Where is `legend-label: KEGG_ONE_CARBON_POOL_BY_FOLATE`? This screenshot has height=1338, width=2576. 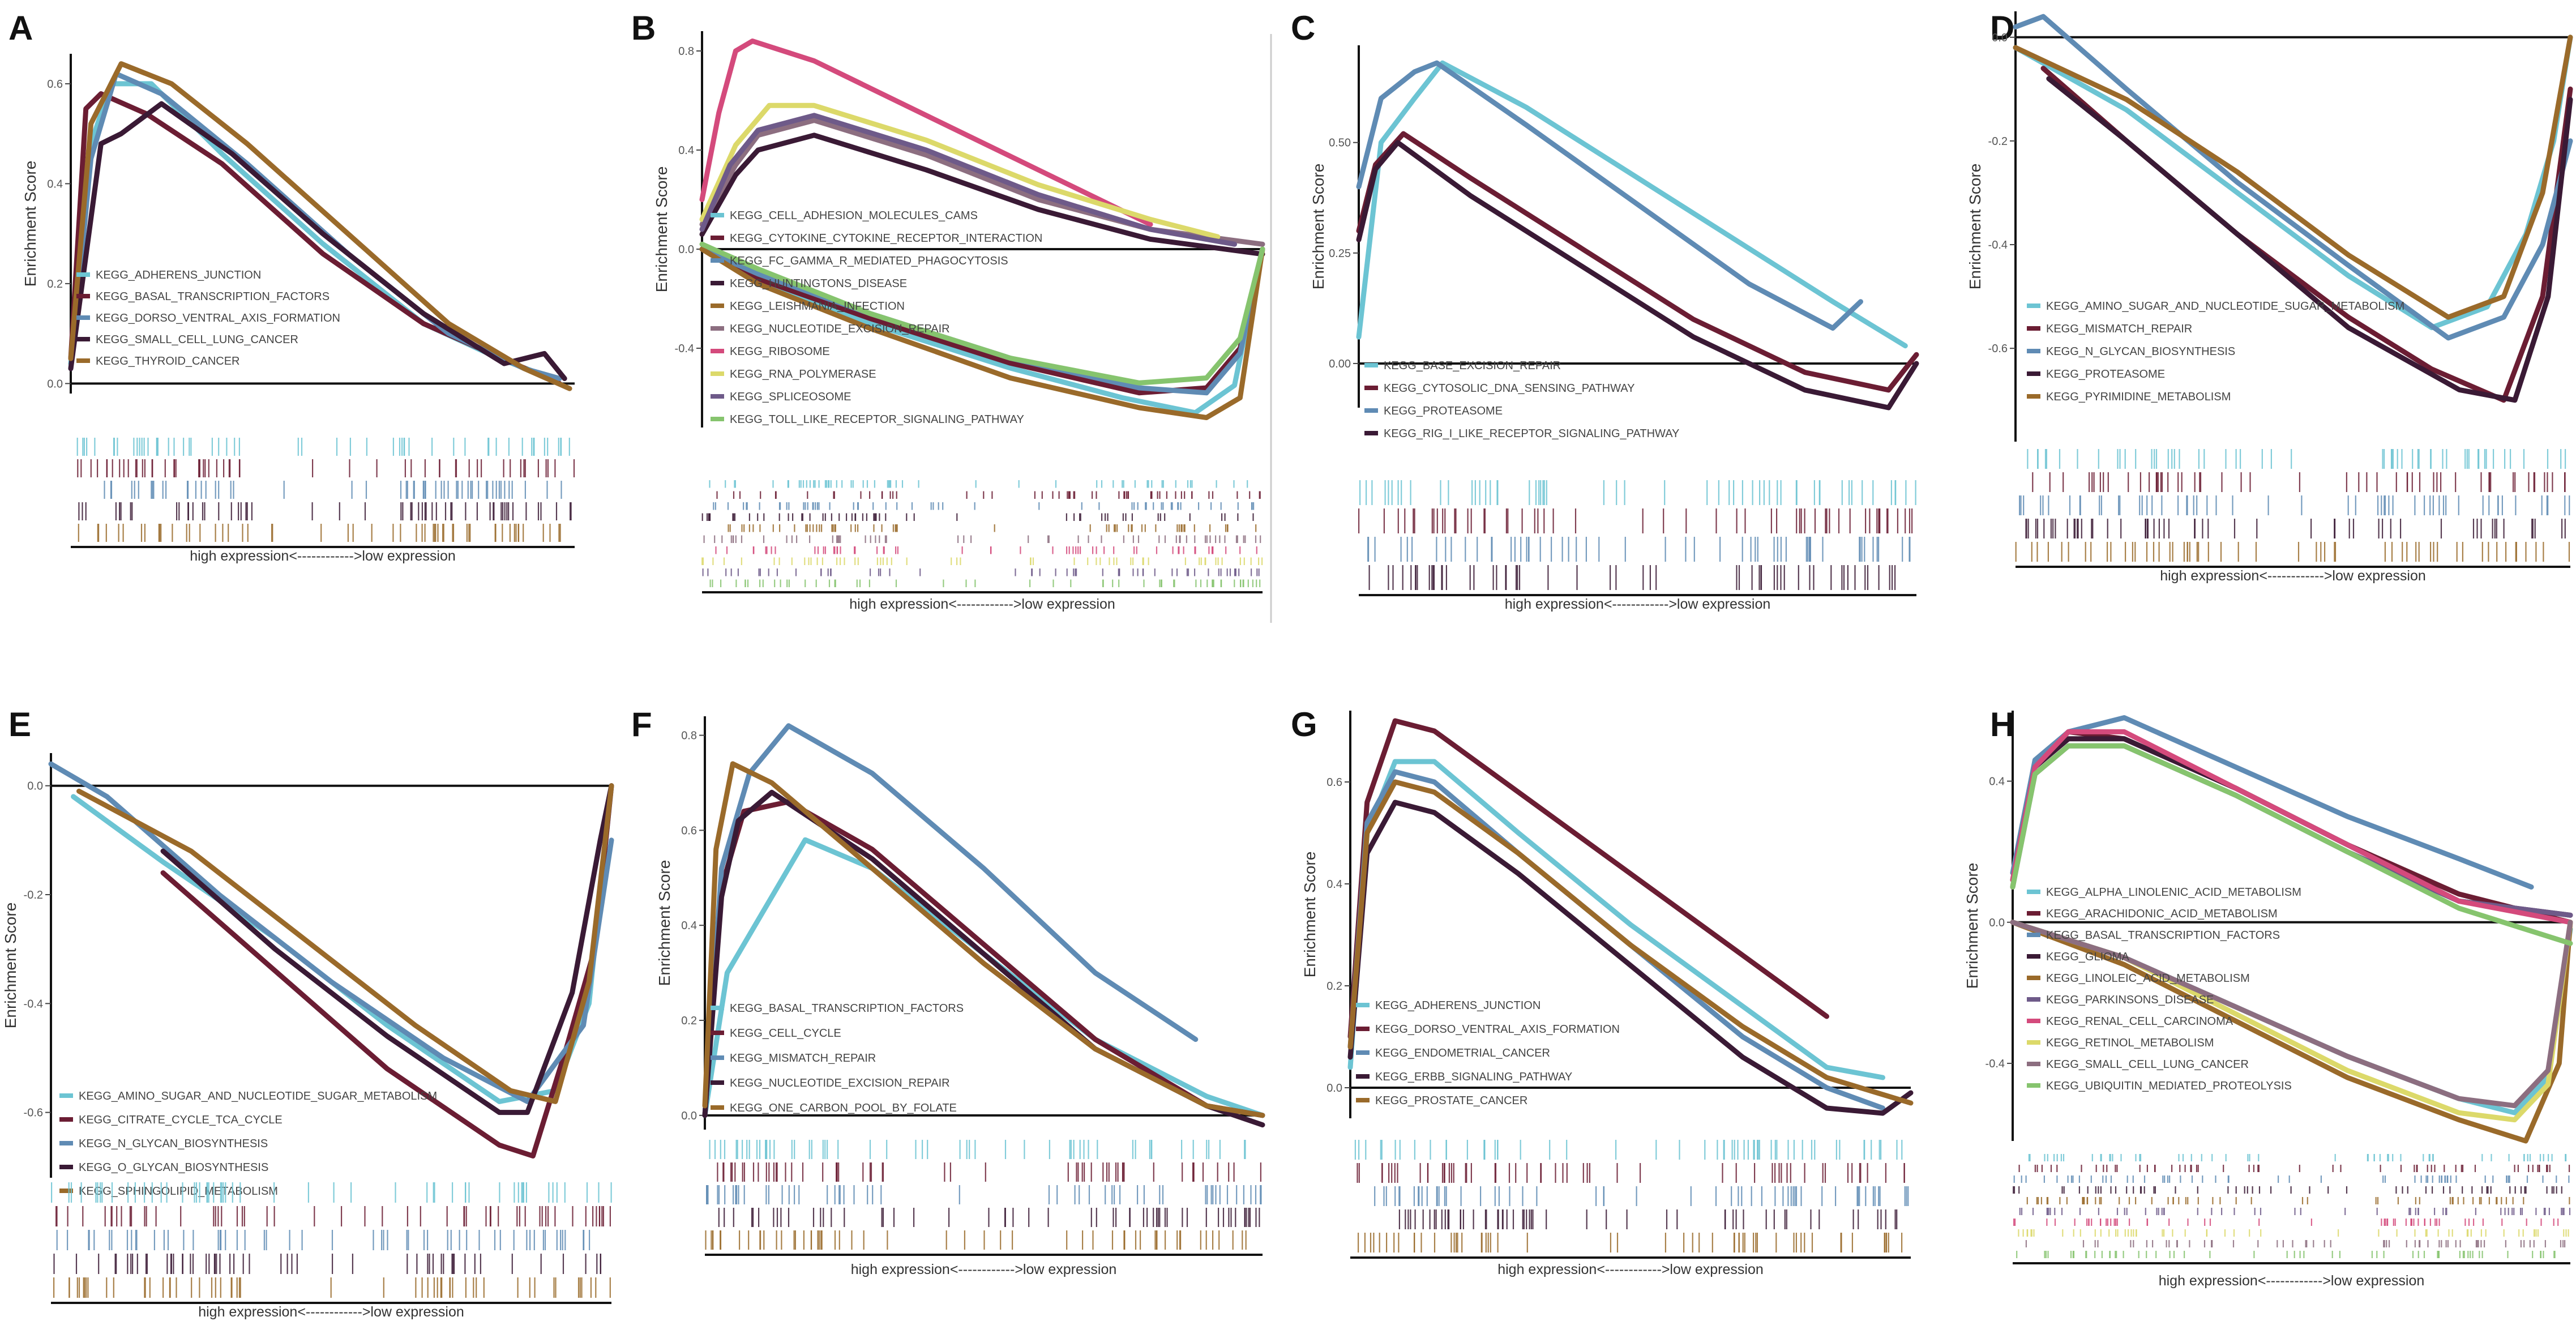
legend-label: KEGG_ONE_CARBON_POOL_BY_FOLATE is located at coordinates (843, 1108).